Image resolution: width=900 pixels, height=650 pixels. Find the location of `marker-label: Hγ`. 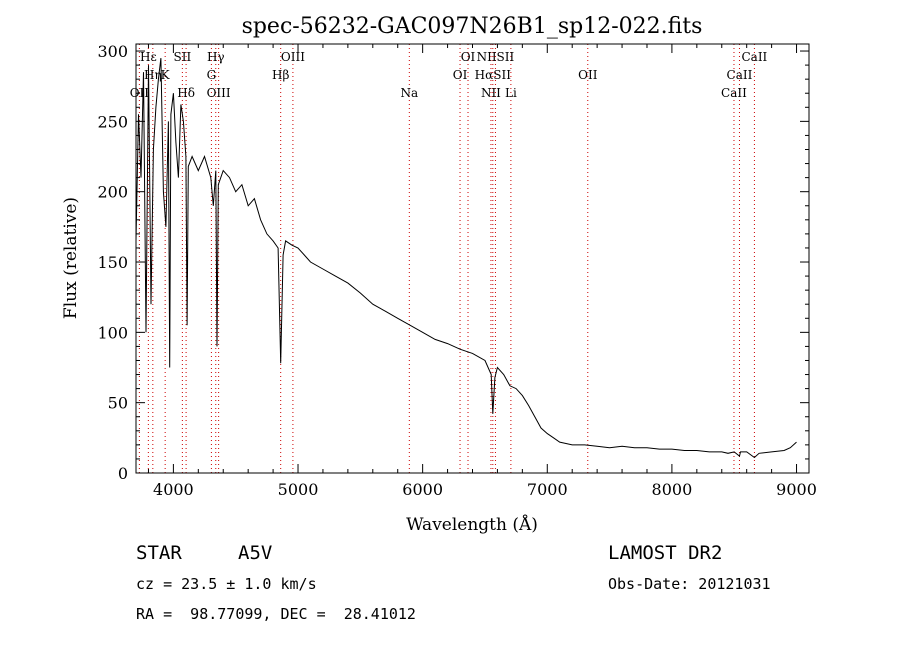

marker-label: Hγ is located at coordinates (216, 57).